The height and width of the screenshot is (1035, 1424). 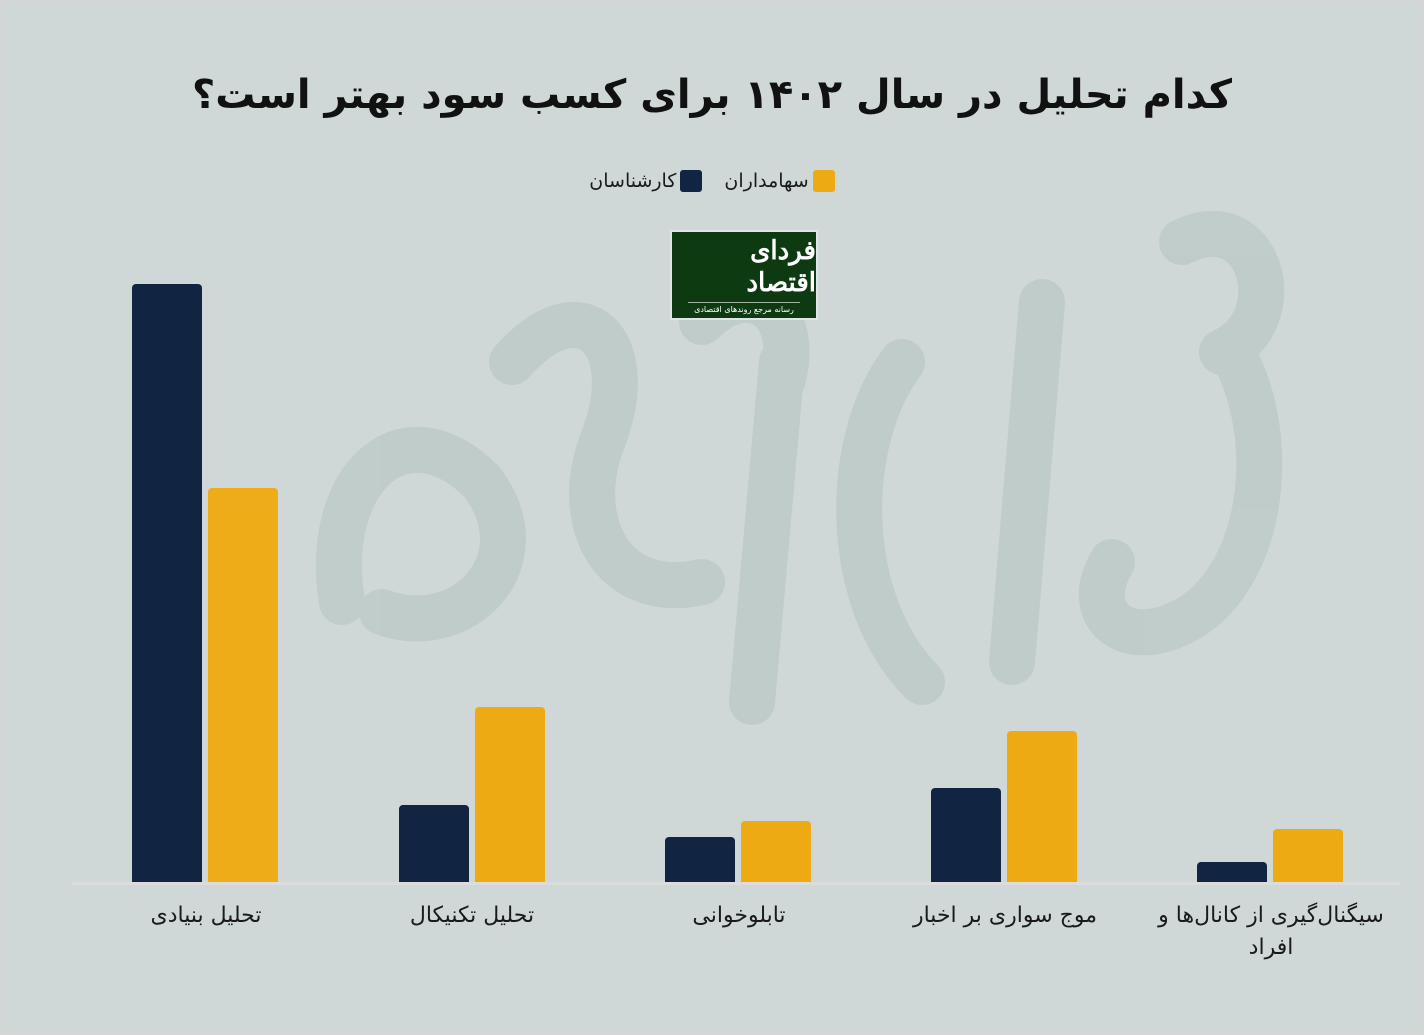 What do you see at coordinates (1271, 931) in the screenshot?
I see `x-tick-label: سیگنال‌گیری از کانال‌ها و افراد` at bounding box center [1271, 931].